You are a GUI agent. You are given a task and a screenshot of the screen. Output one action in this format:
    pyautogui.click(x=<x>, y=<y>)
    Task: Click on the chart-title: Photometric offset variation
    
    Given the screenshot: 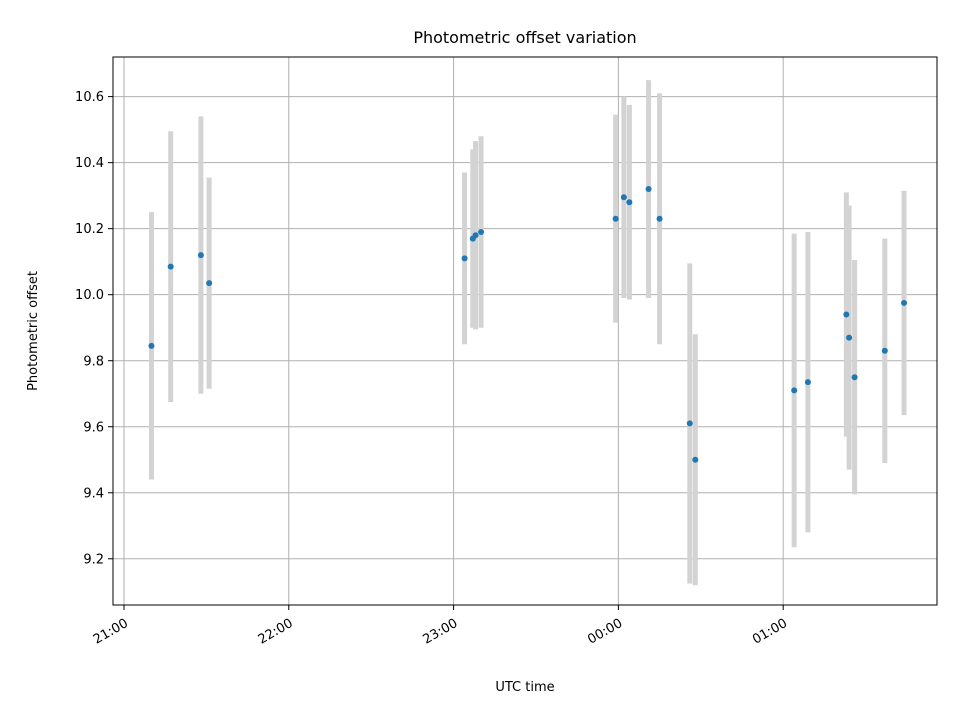 What is the action you would take?
    pyautogui.click(x=524, y=37)
    